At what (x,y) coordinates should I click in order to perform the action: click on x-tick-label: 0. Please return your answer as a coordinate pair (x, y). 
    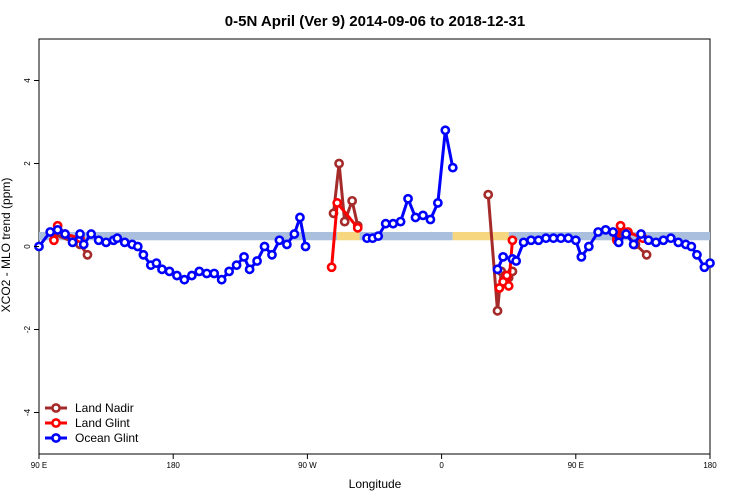
    Looking at the image, I should click on (441, 465).